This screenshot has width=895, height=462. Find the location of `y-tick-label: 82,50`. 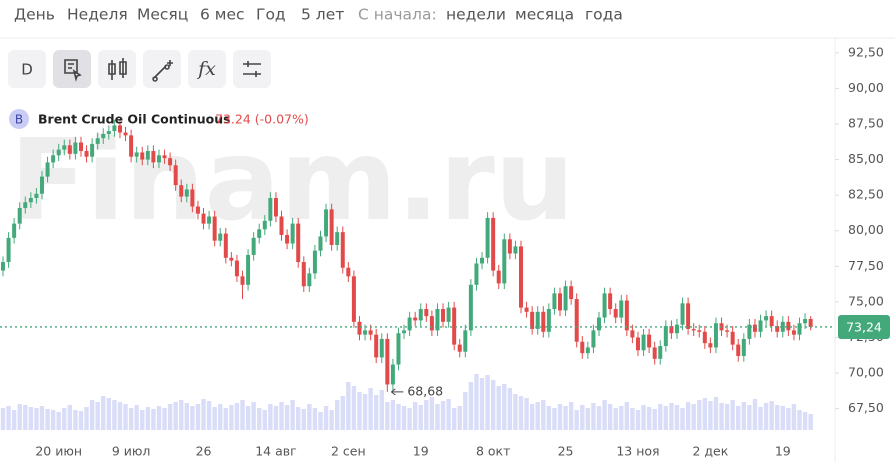

y-tick-label: 82,50 is located at coordinates (866, 194).